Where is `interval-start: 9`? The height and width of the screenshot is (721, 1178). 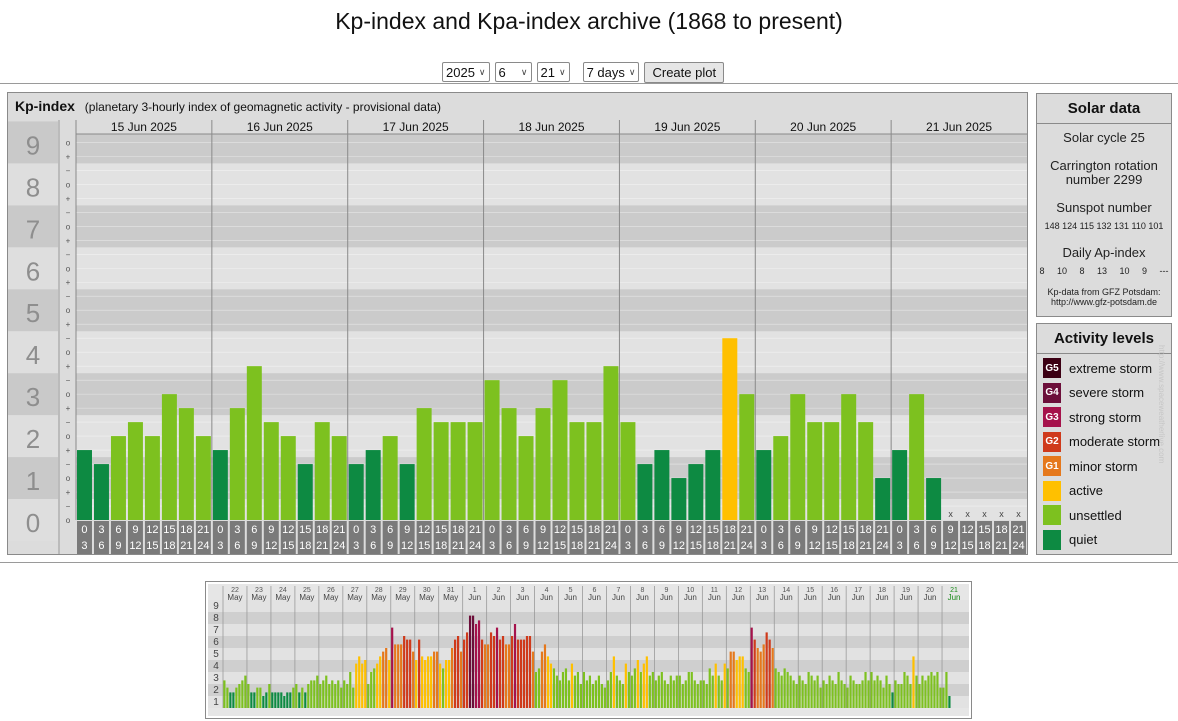
interval-start: 9 is located at coordinates (543, 530).